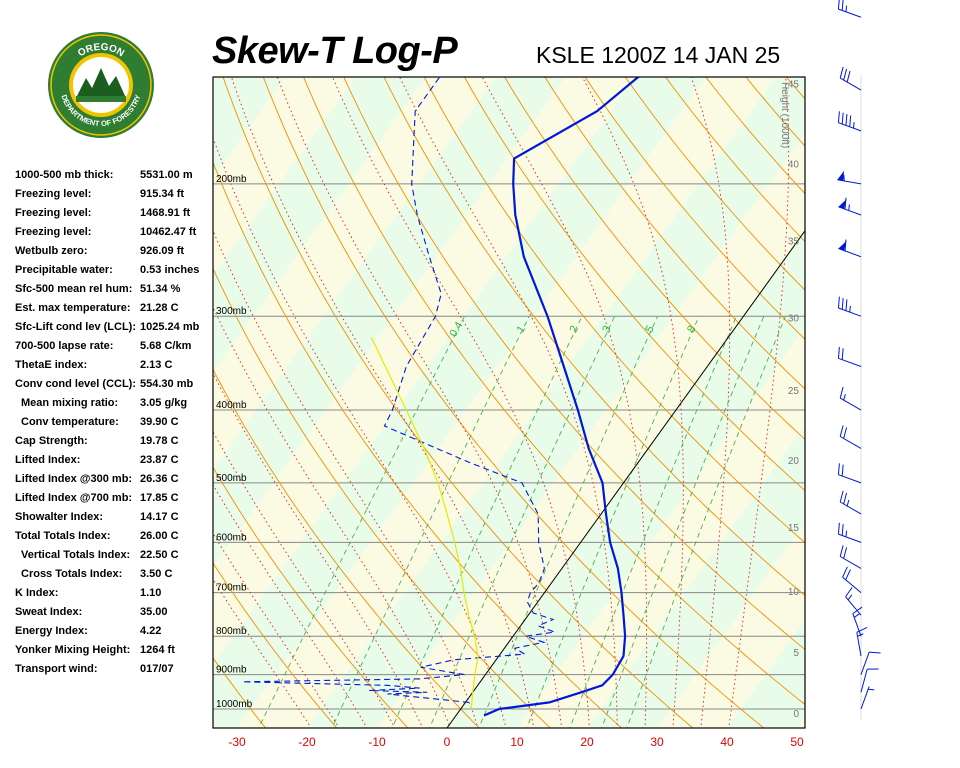 The width and height of the screenshot is (960, 768). I want to click on index-value: 5.68 C/km, so click(166, 346).